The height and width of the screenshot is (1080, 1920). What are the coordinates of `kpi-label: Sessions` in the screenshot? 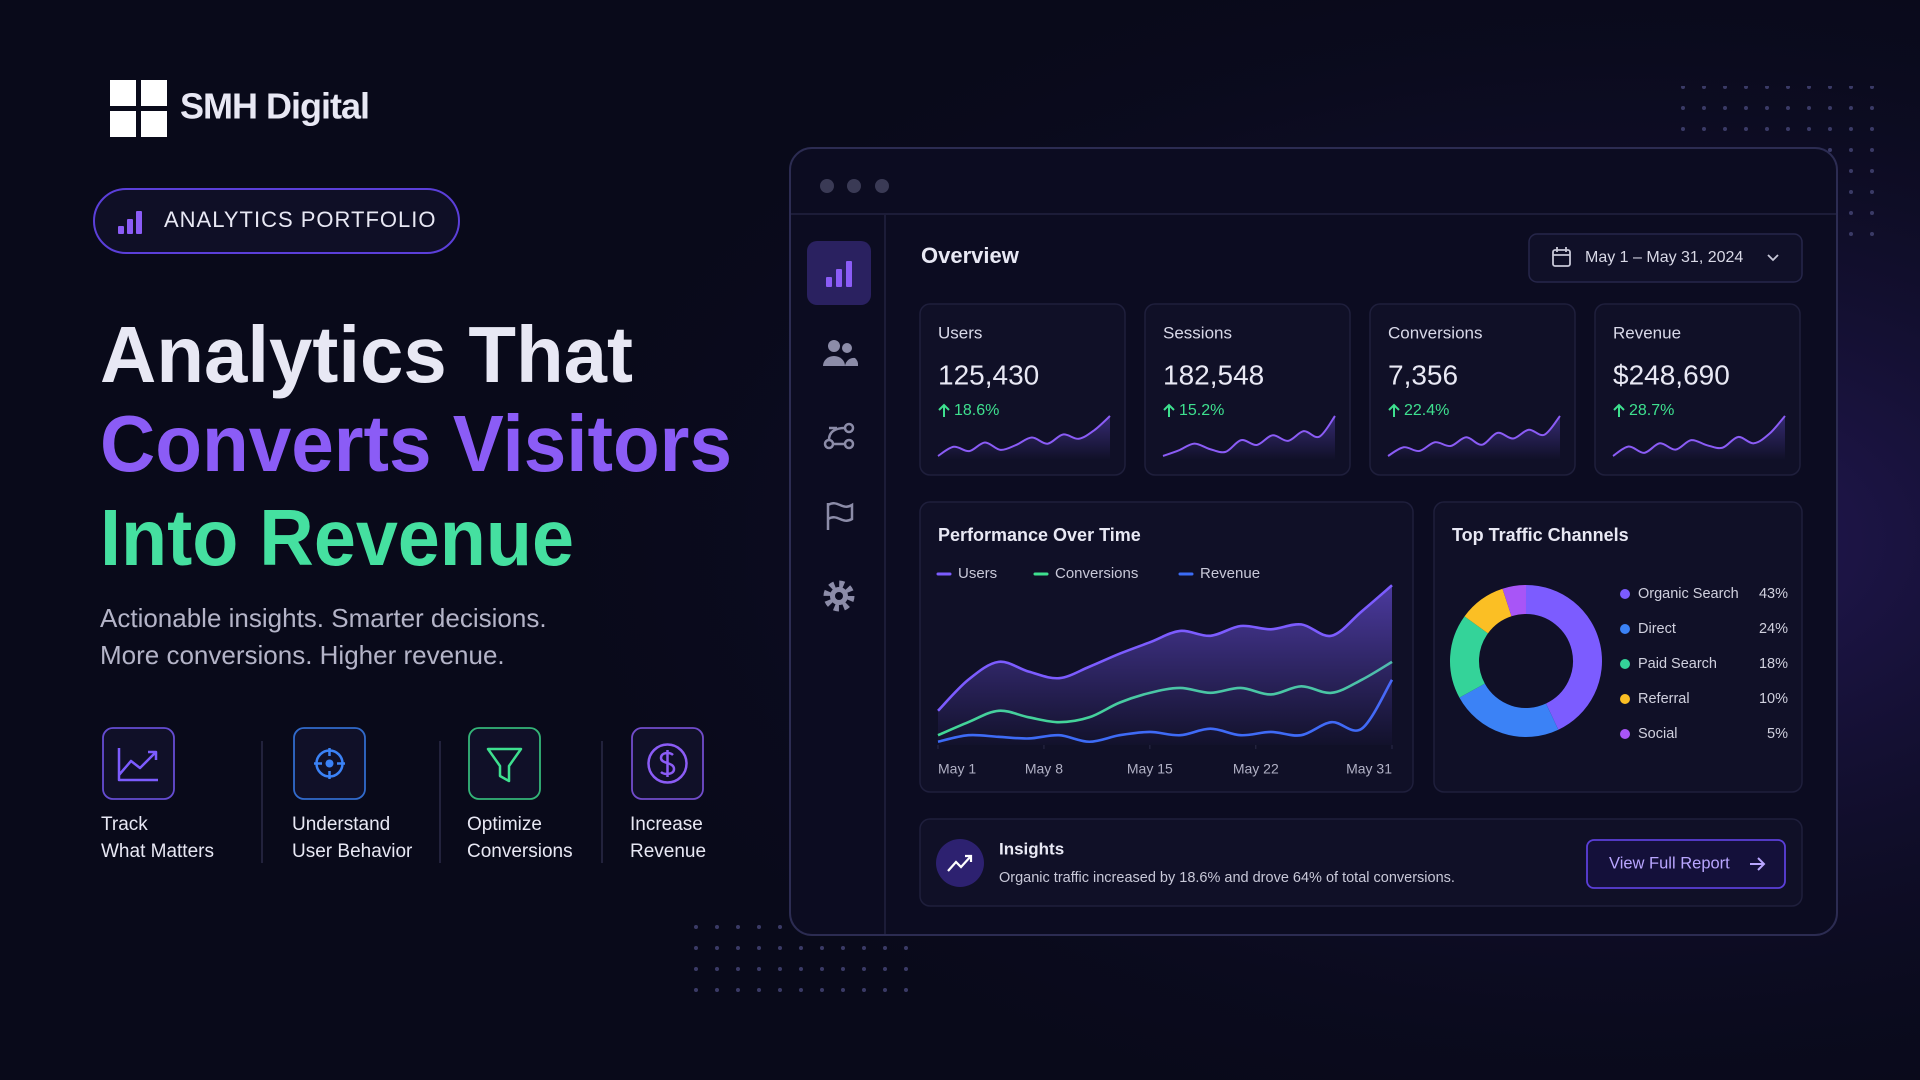 It's located at (1197, 332).